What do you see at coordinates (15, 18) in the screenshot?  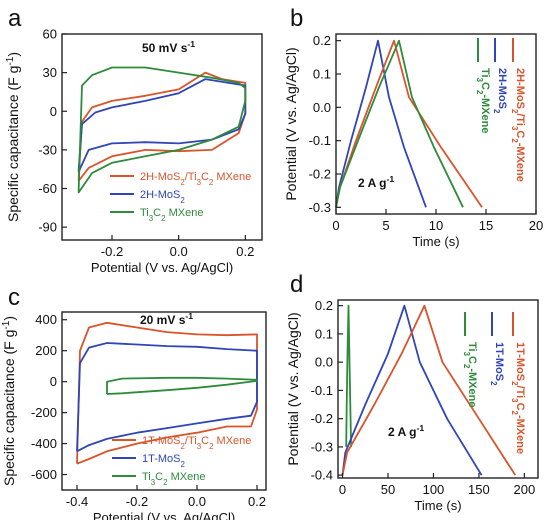 I see `panel-label: a` at bounding box center [15, 18].